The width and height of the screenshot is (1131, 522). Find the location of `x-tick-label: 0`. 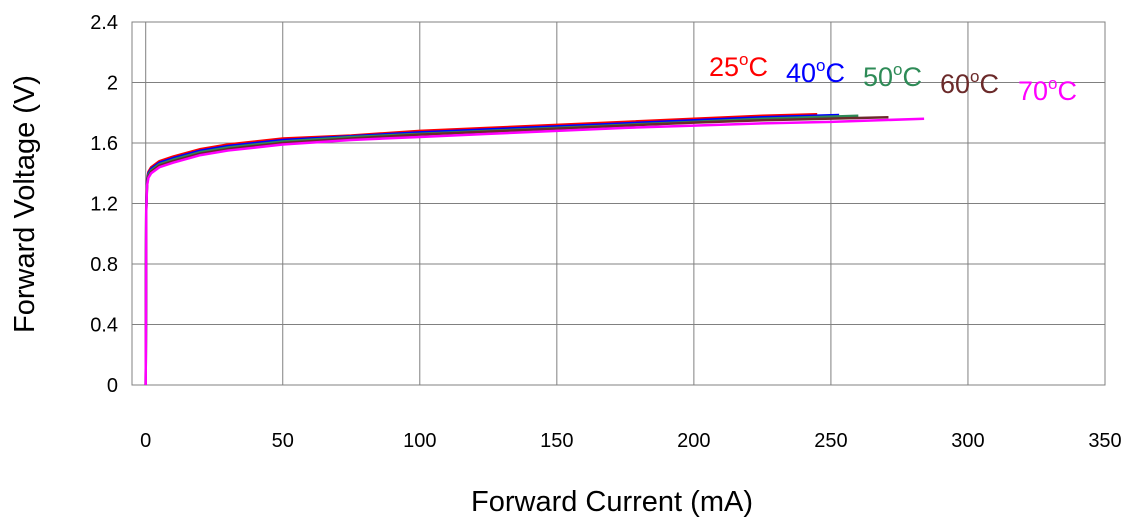

x-tick-label: 0 is located at coordinates (145, 441).